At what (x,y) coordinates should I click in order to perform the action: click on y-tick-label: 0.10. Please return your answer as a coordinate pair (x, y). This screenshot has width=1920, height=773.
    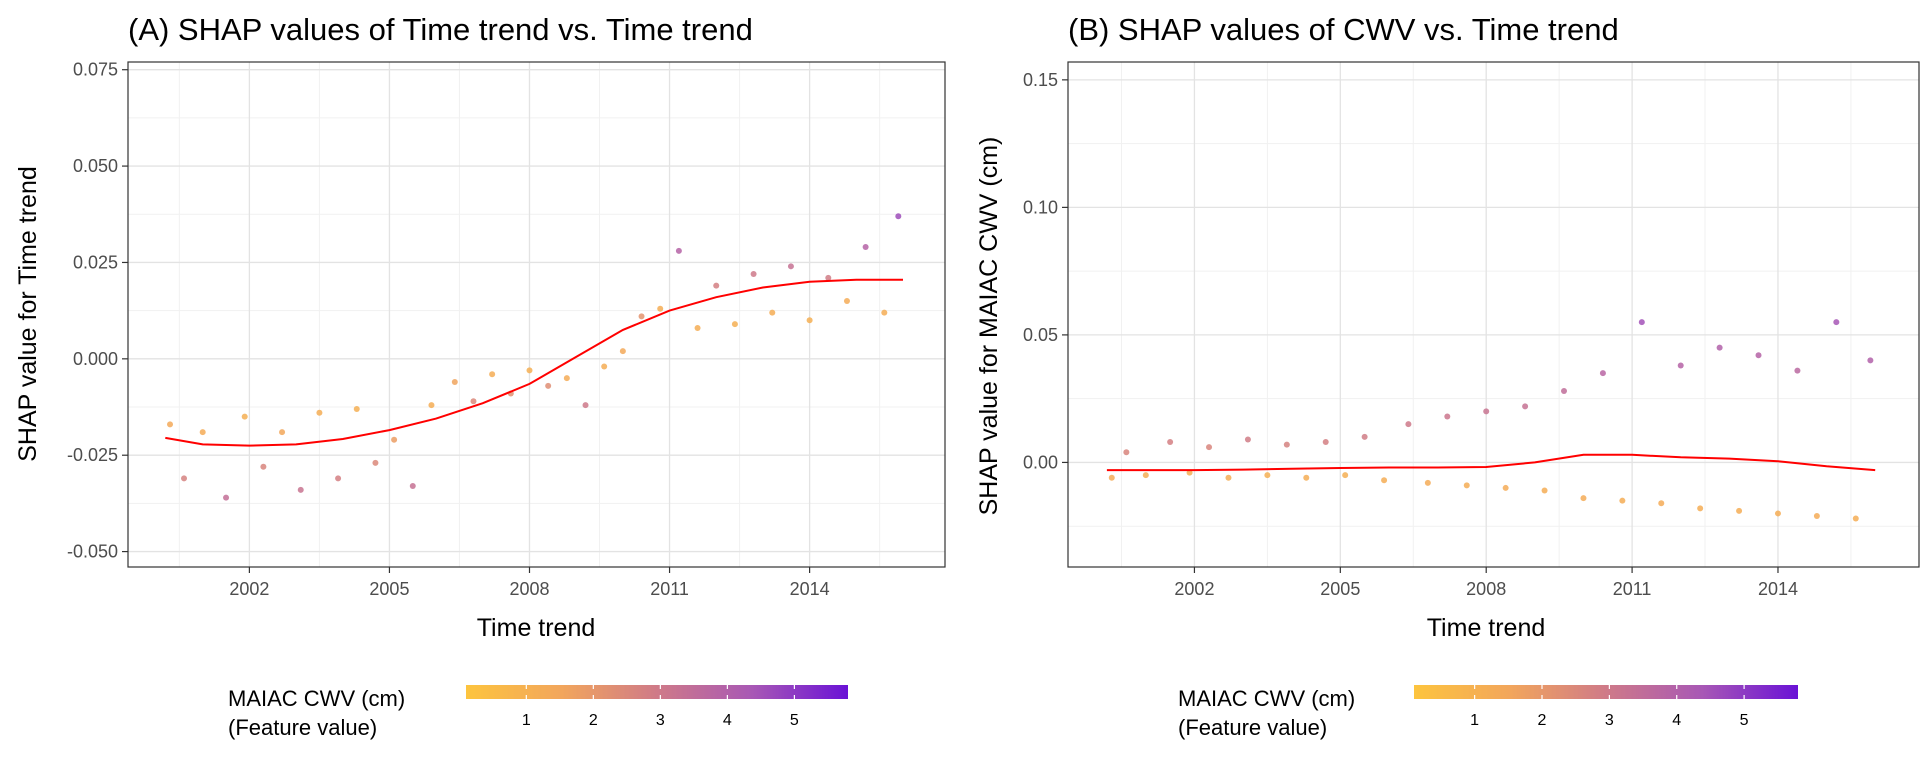
    Looking at the image, I should click on (1040, 207).